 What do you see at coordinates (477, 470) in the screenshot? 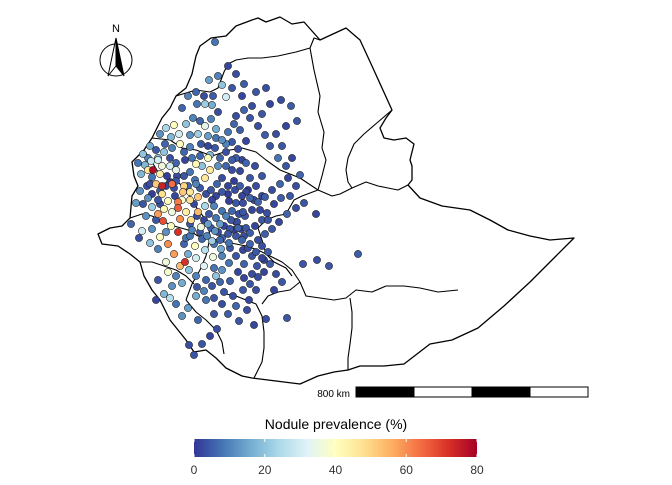
I see `legend-tick-label: 80` at bounding box center [477, 470].